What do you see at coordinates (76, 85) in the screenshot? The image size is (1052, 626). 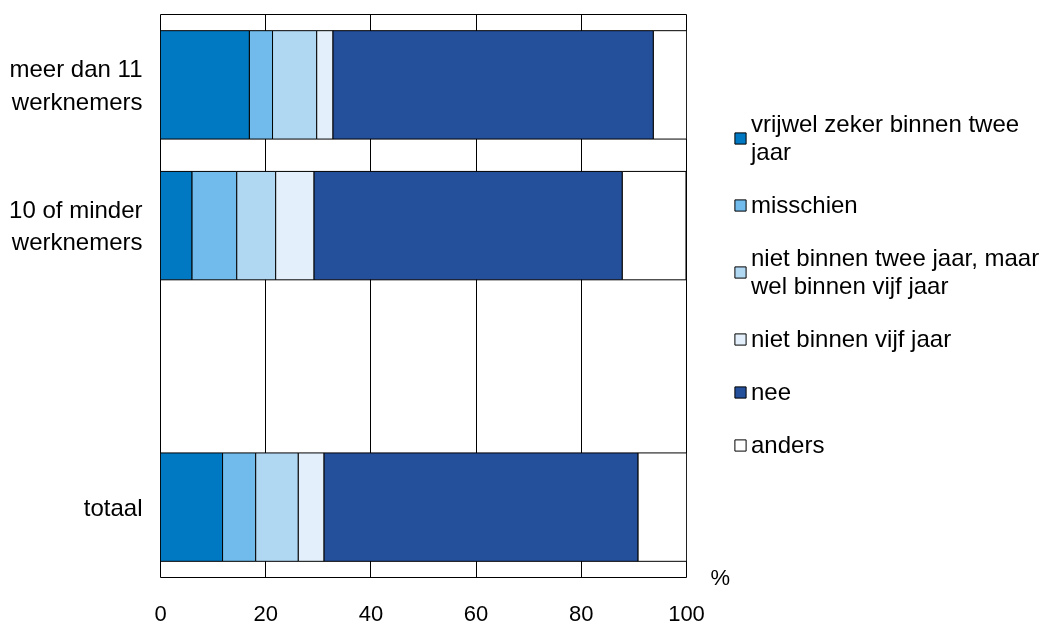 I see `y-tick-label: meer dan 11 werknemers` at bounding box center [76, 85].